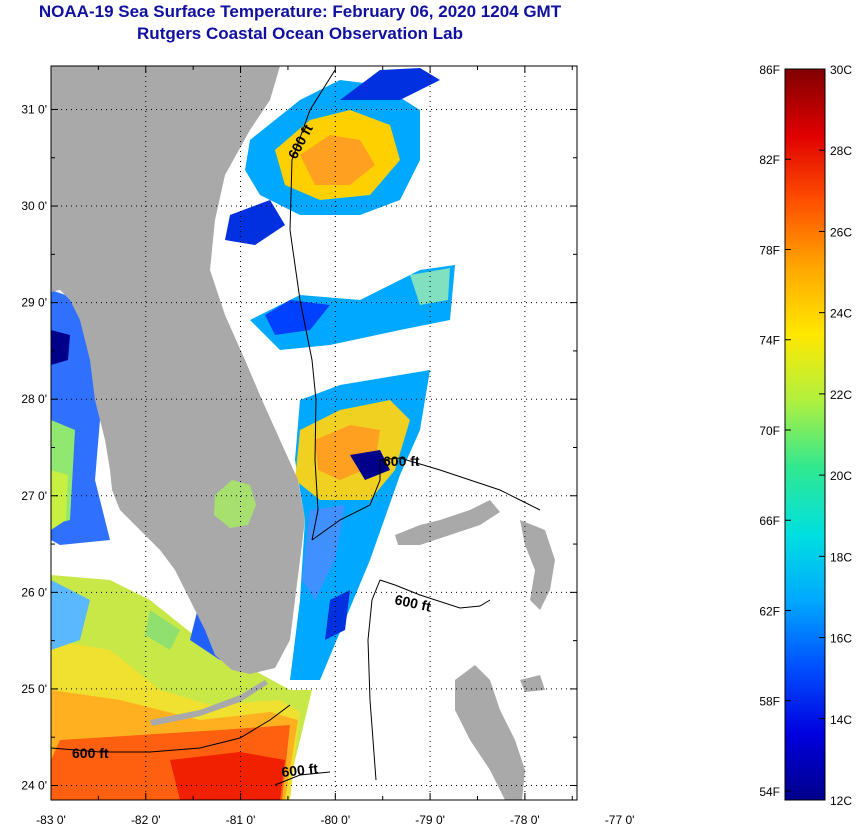 Image resolution: width=865 pixels, height=832 pixels. What do you see at coordinates (769, 792) in the screenshot?
I see `colorbar-f-label: 54F` at bounding box center [769, 792].